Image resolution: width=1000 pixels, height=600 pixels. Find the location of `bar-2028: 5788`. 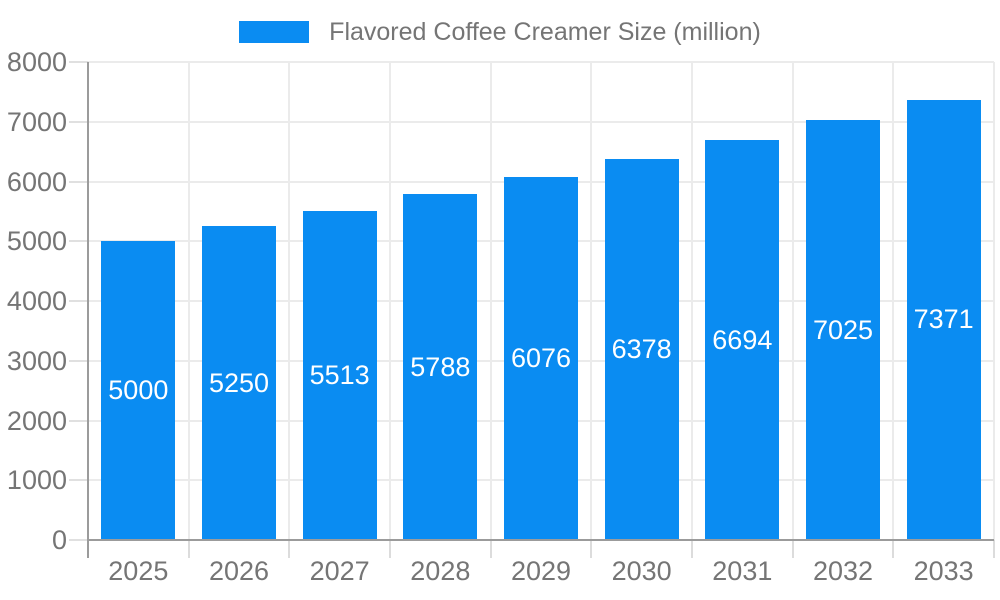

bar-2028: 5788 is located at coordinates (440, 367).